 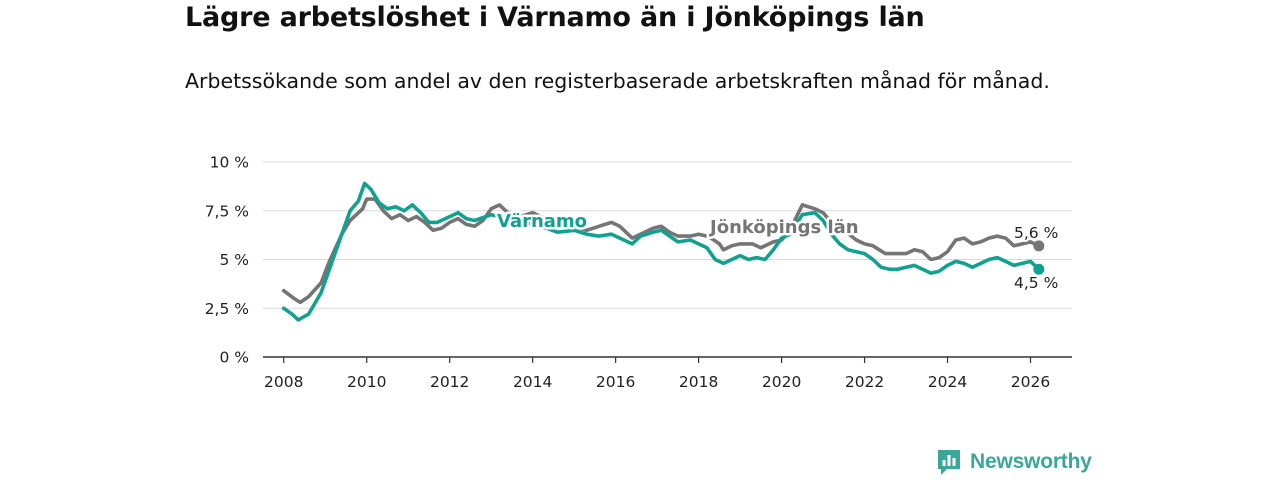 What do you see at coordinates (227, 309) in the screenshot?
I see `y-tick-label: 2,5 %` at bounding box center [227, 309].